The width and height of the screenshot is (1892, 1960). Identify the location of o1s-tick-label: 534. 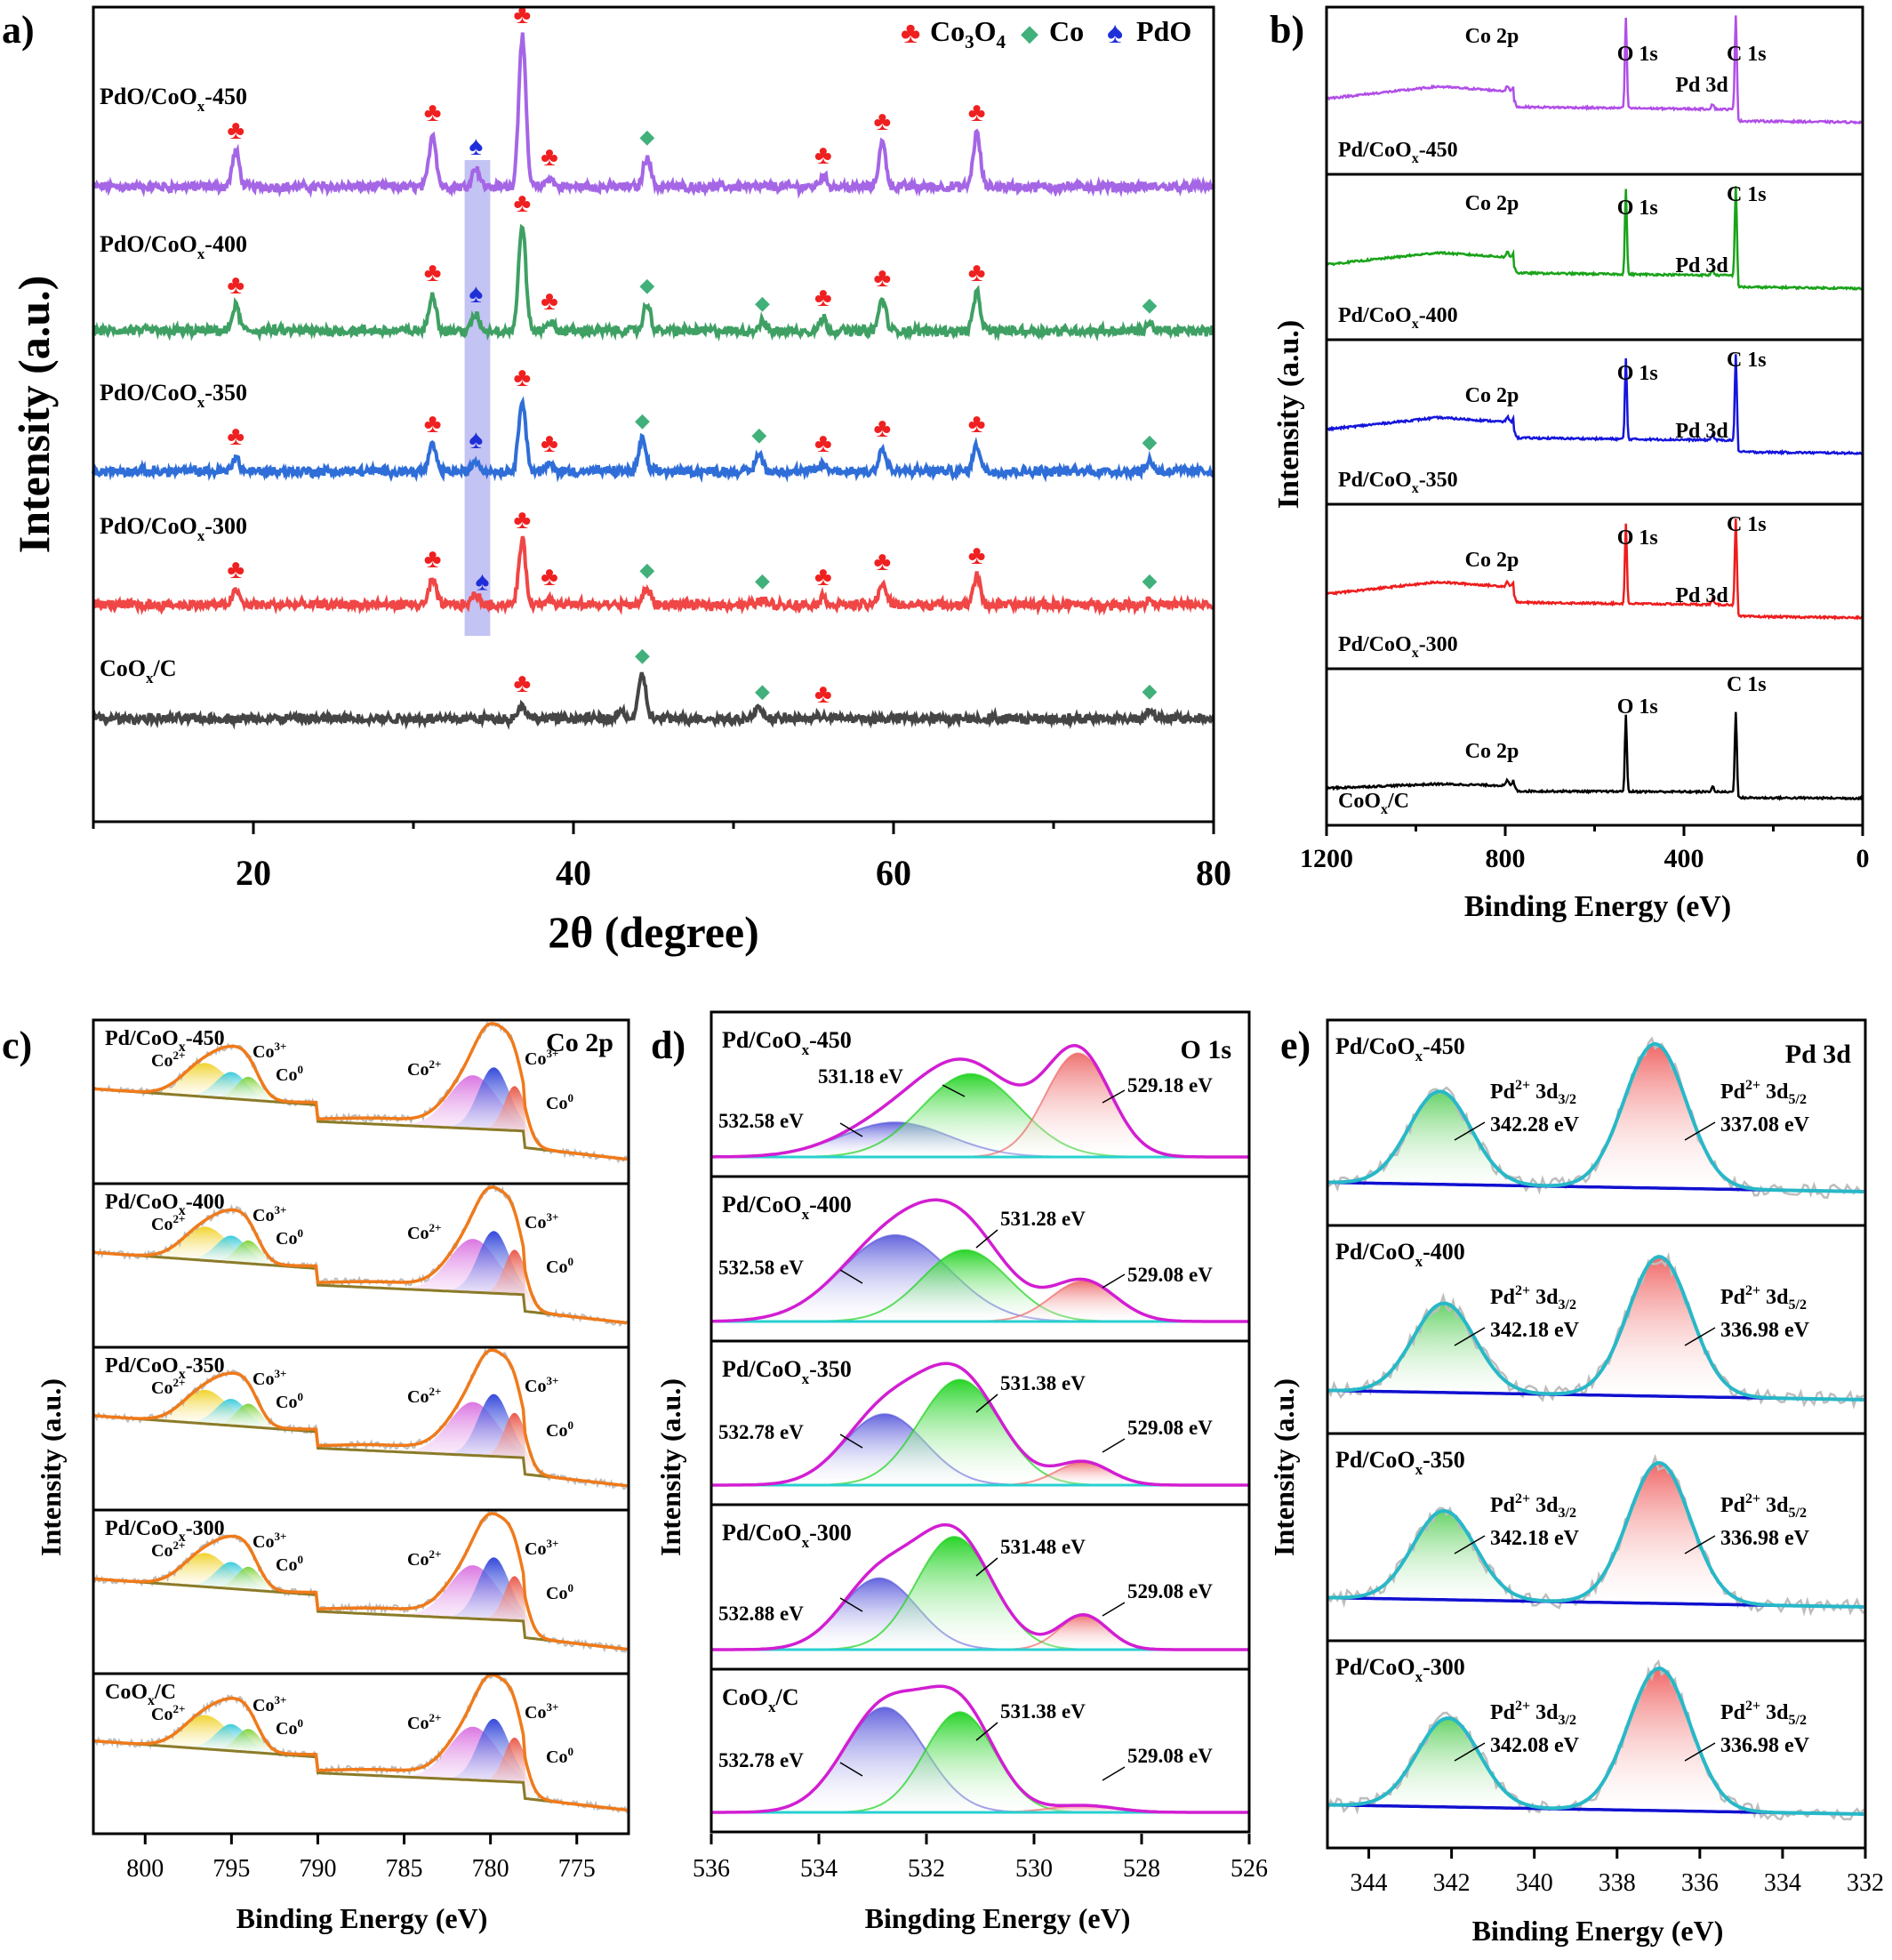
(819, 1869).